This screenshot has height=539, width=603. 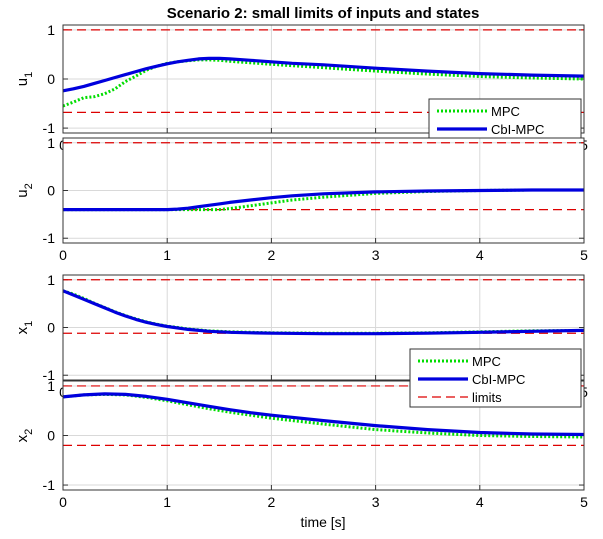 I want to click on y-axis-label: u1, so click(x=24, y=79).